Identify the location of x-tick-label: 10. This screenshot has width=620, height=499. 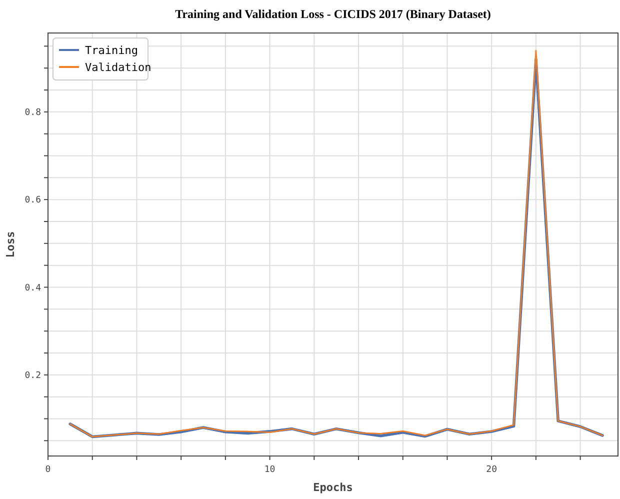
(270, 470).